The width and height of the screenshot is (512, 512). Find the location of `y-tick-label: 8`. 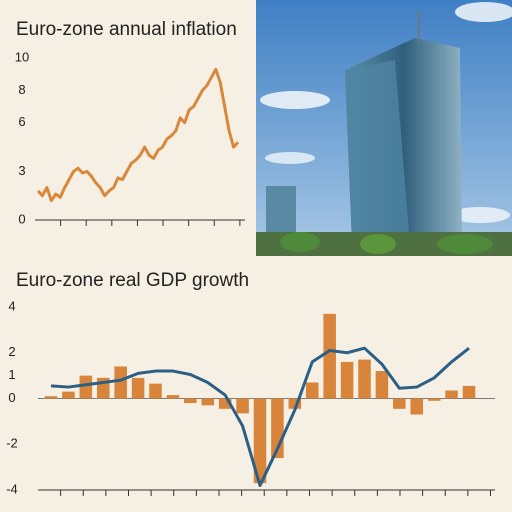

y-tick-label: 8 is located at coordinates (21, 89).